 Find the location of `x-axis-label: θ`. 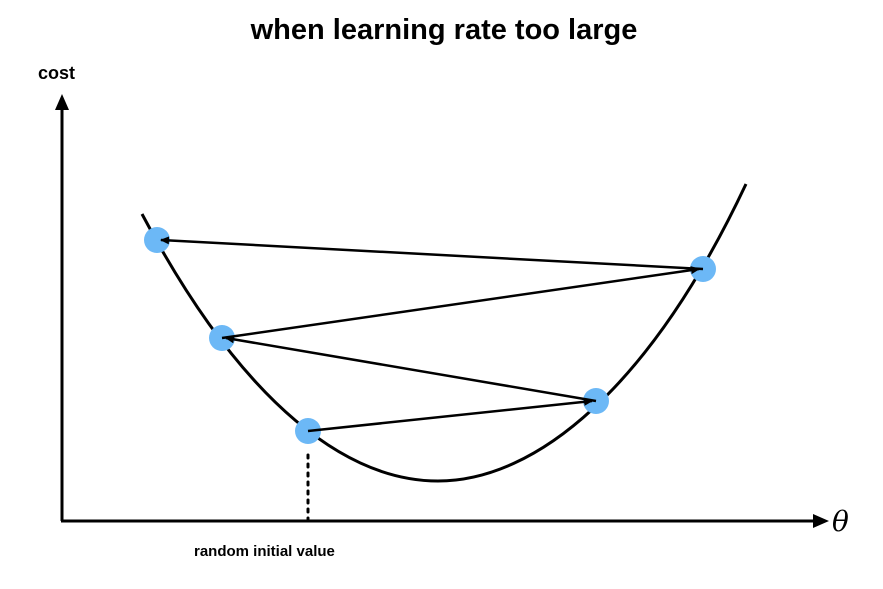

x-axis-label: θ is located at coordinates (840, 521).